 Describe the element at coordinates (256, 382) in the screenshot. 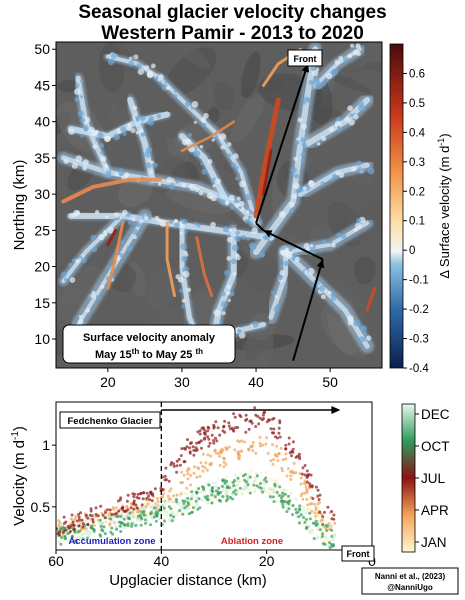

I see `map-x-tick-label: 40` at that location.